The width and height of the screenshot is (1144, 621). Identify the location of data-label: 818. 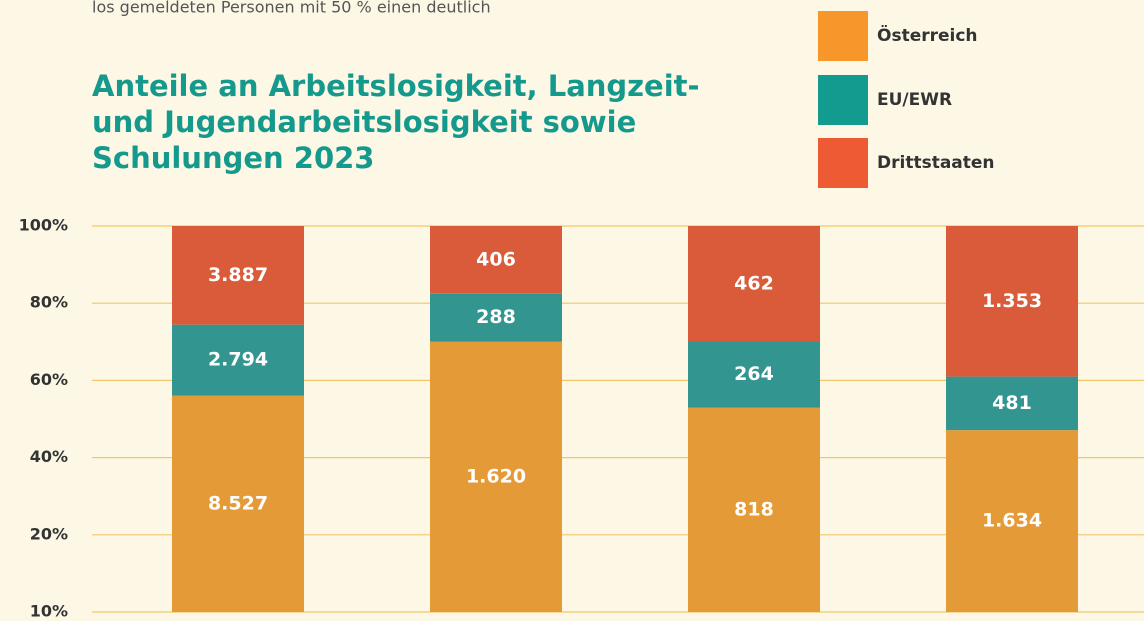
(754, 509).